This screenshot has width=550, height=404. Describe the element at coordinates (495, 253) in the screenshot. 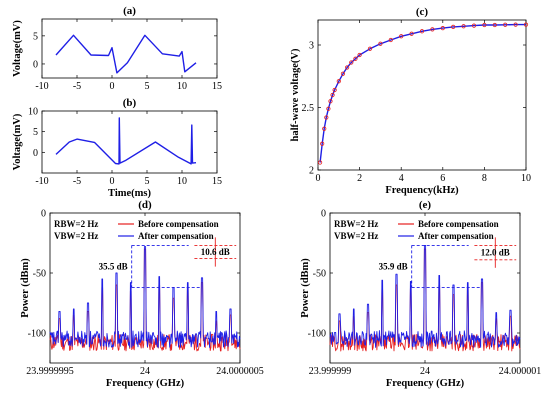

I see `ann-small-label: 12.0 dB` at that location.